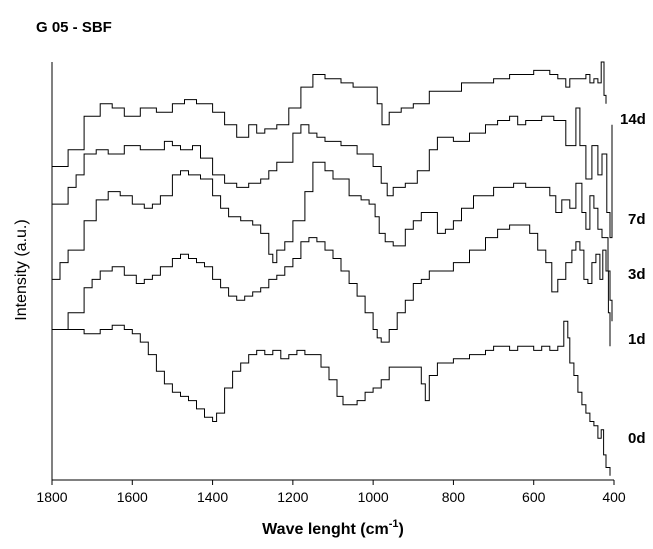 The image size is (653, 549). I want to click on x-axis-label-main: Wave lenght (cm, so click(325, 529).